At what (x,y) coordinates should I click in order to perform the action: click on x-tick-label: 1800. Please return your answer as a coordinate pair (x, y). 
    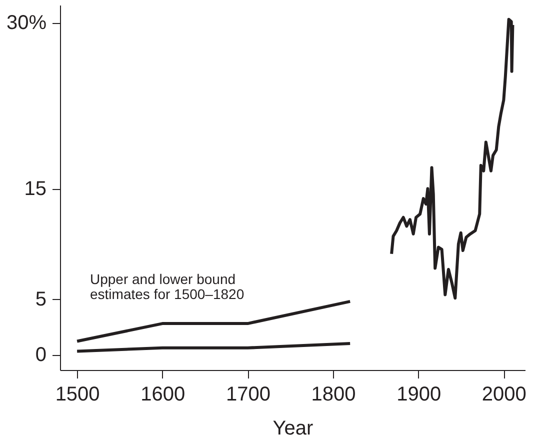
    Looking at the image, I should click on (333, 395).